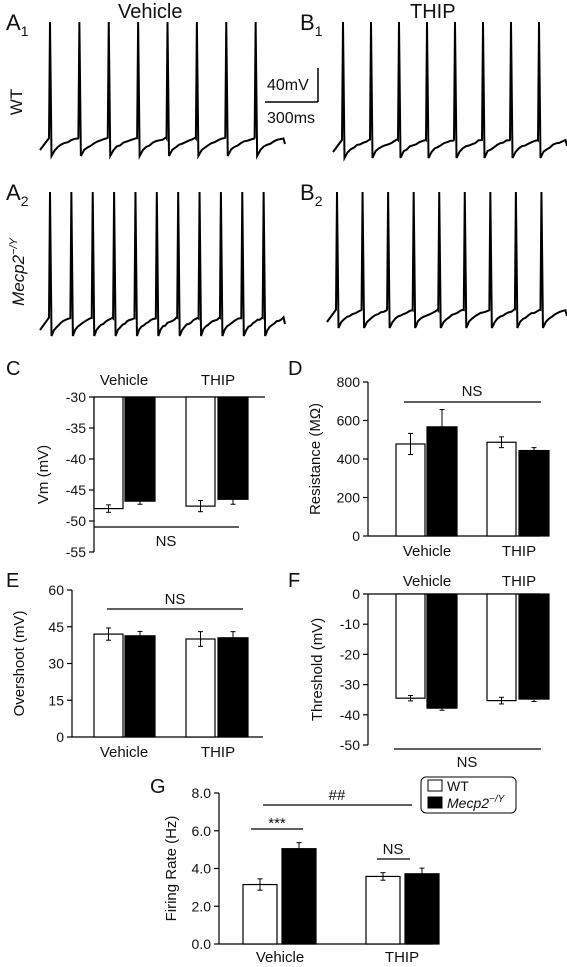  I want to click on legend-box, so click(468, 795).